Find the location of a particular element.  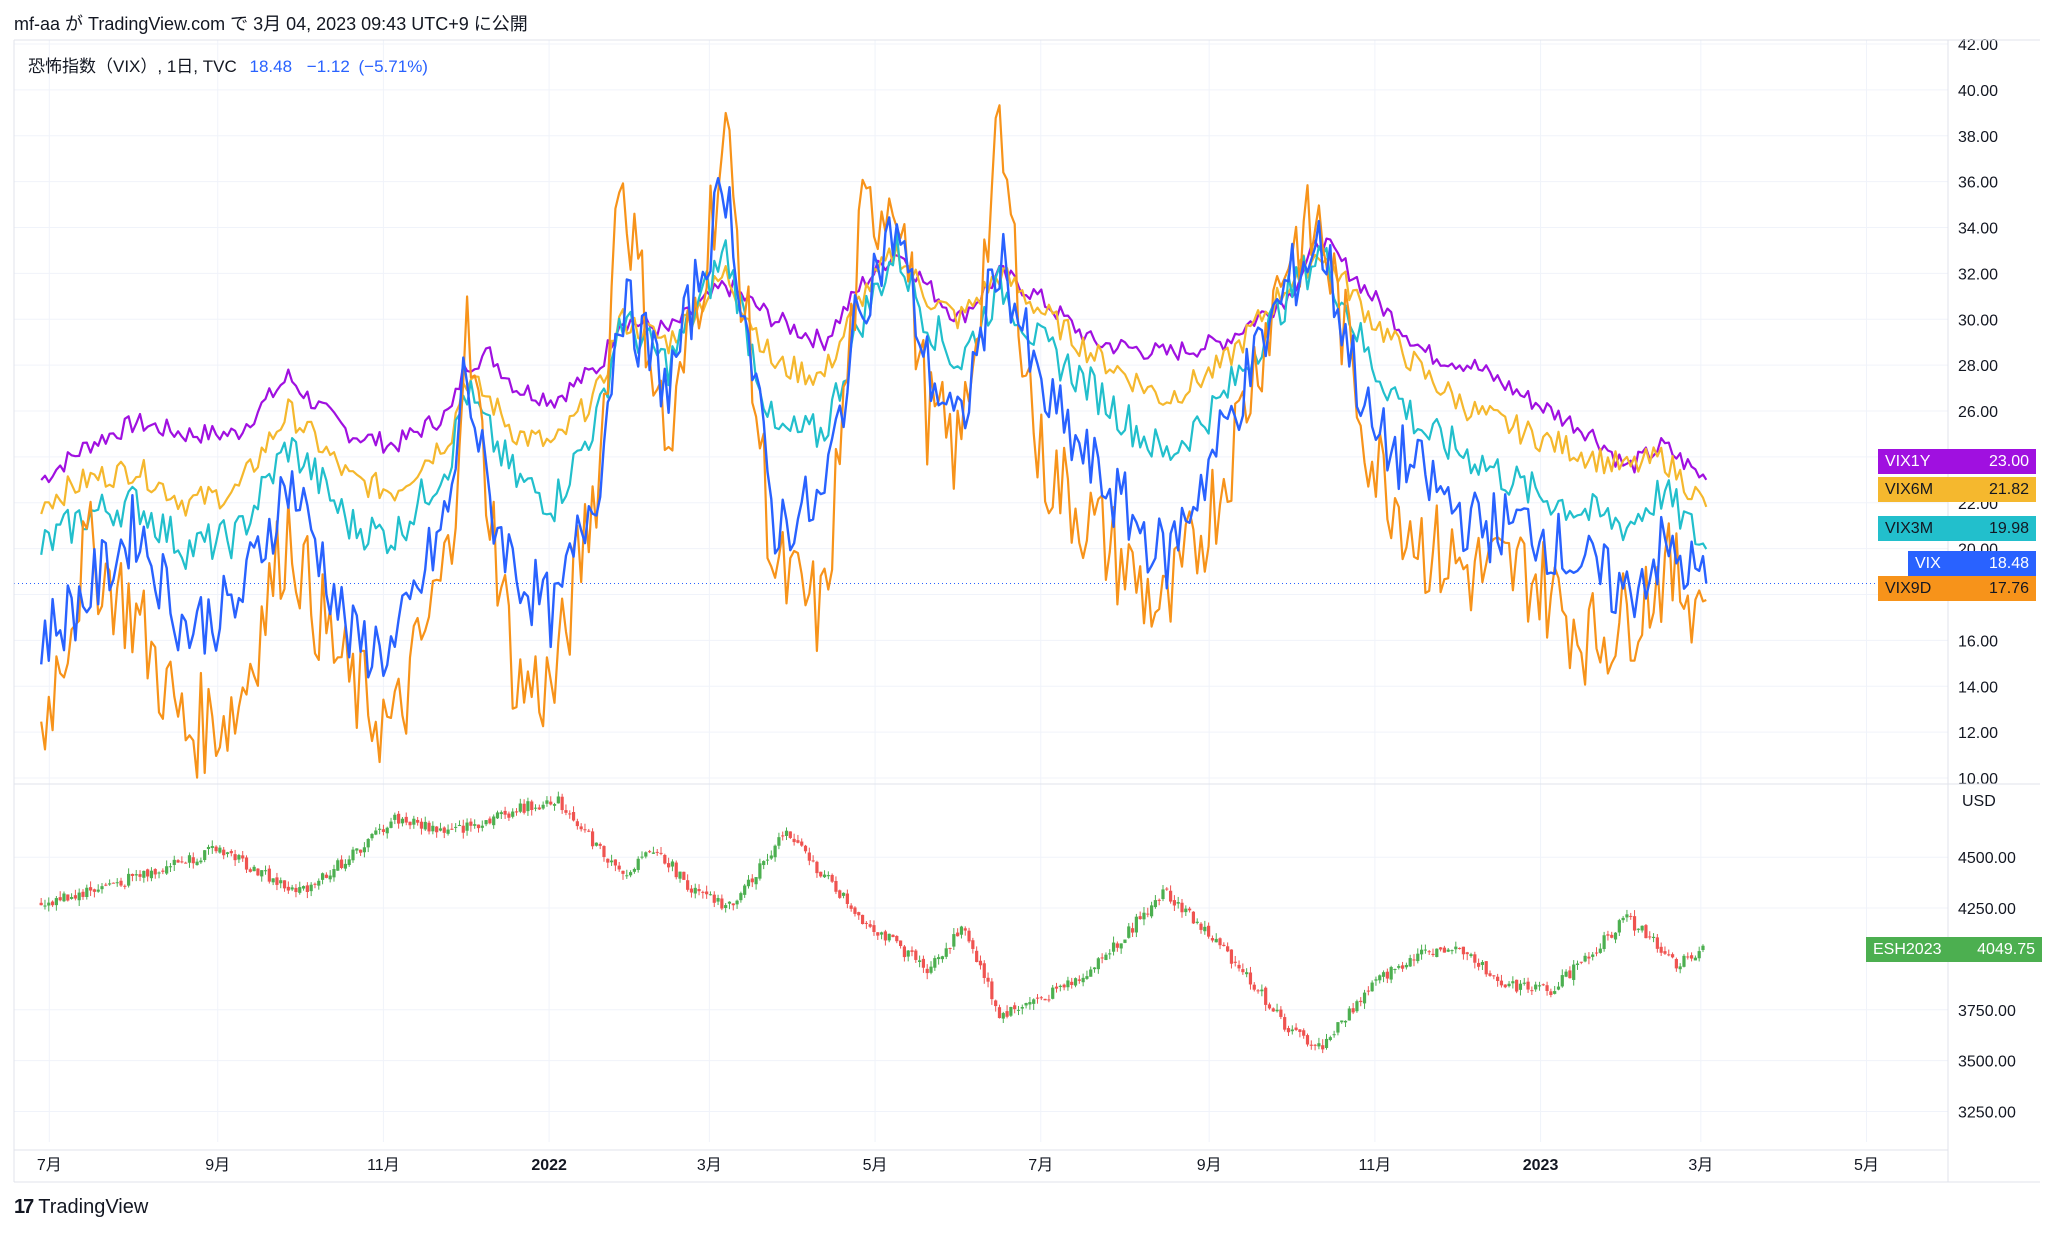

tag-series-name: VIX1Y is located at coordinates (1922, 461).